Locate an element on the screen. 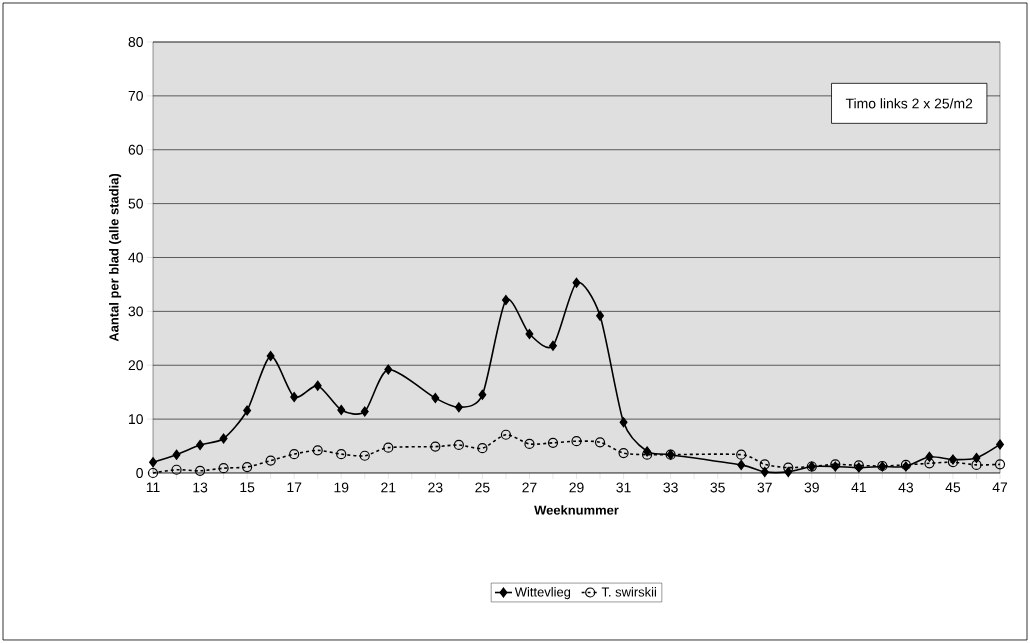 The width and height of the screenshot is (1030, 643). x-tick-label: 35 is located at coordinates (717, 487).